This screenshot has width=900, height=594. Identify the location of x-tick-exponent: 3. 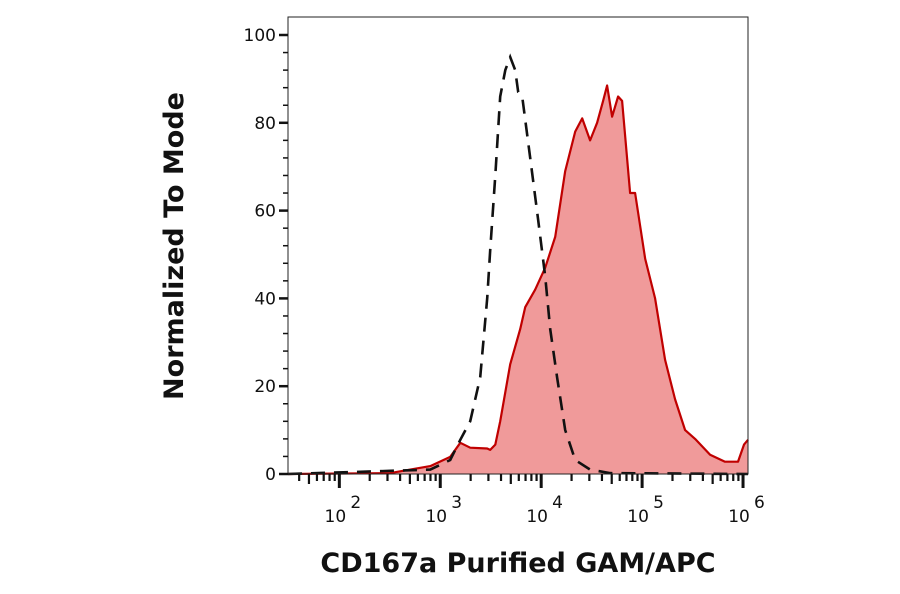
(456, 503).